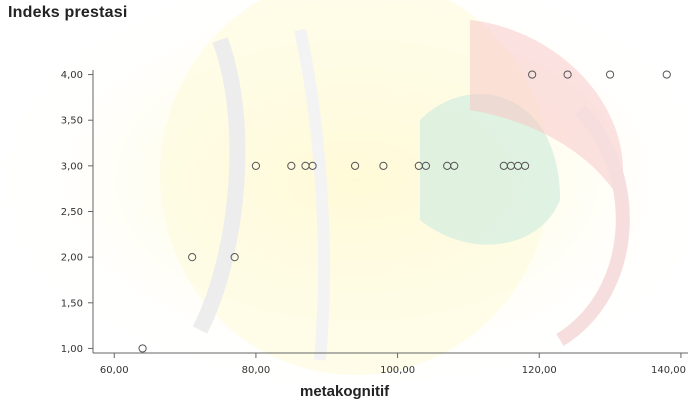 The image size is (688, 401). I want to click on x-tick-label: 60,00, so click(114, 370).